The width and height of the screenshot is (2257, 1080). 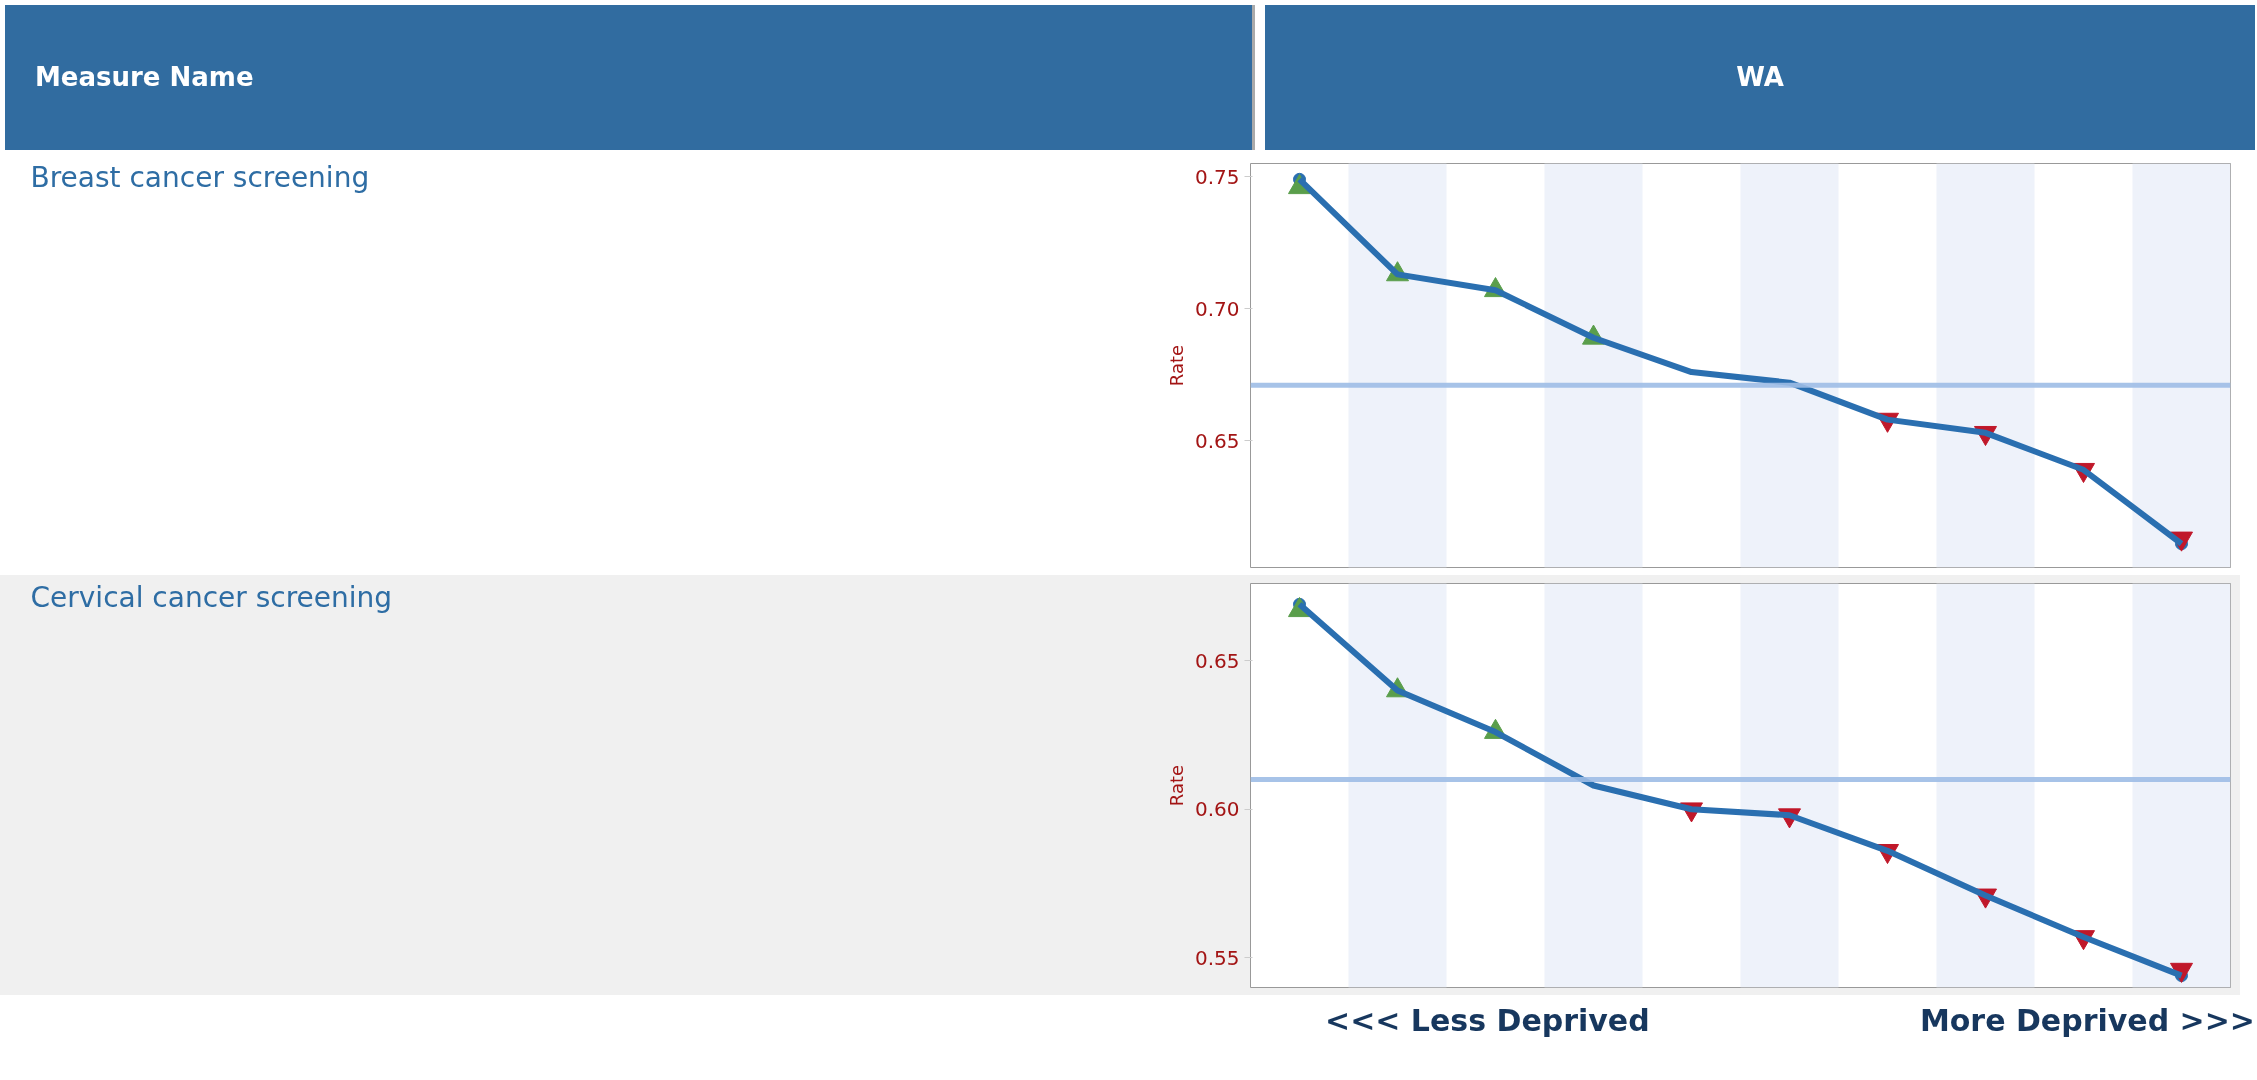 What do you see at coordinates (1217, 957) in the screenshot?
I see `y-tick-label: 0.55` at bounding box center [1217, 957].